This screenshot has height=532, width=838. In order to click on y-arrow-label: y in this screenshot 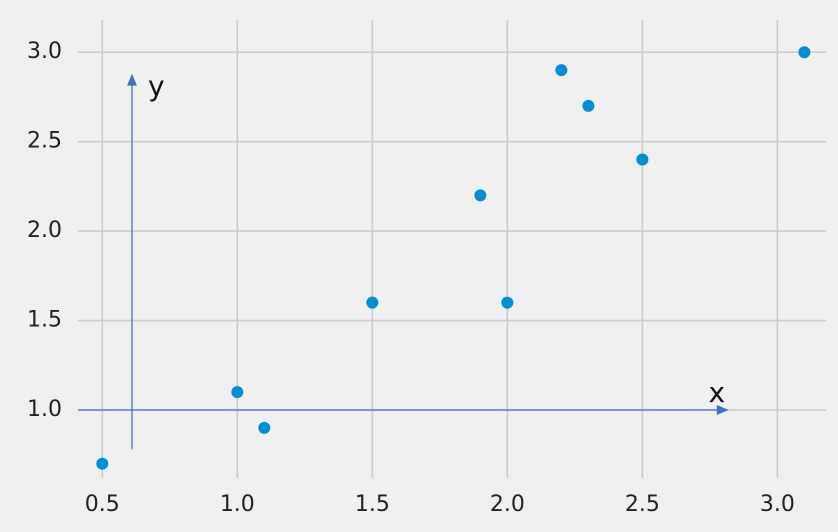, I will do `click(156, 86)`.